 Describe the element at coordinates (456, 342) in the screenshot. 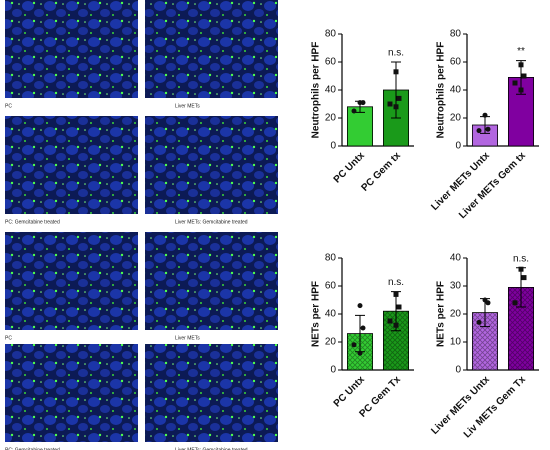

I see `y-tick-label: 10` at that location.